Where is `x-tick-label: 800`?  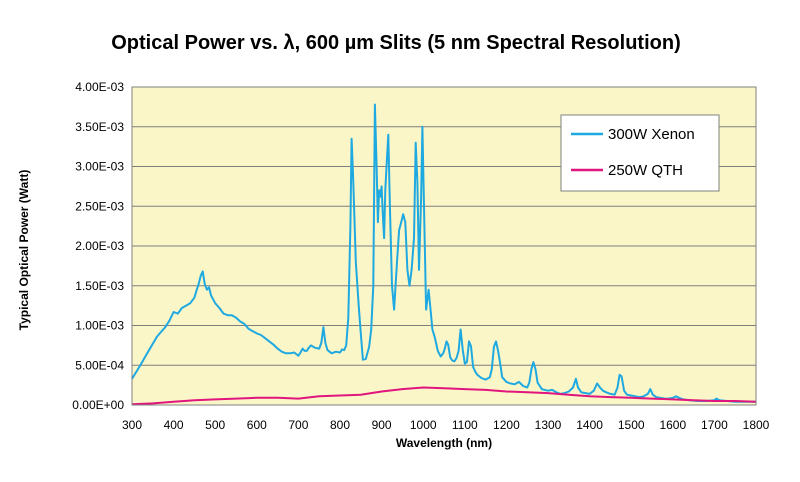
x-tick-label: 800 is located at coordinates (340, 425).